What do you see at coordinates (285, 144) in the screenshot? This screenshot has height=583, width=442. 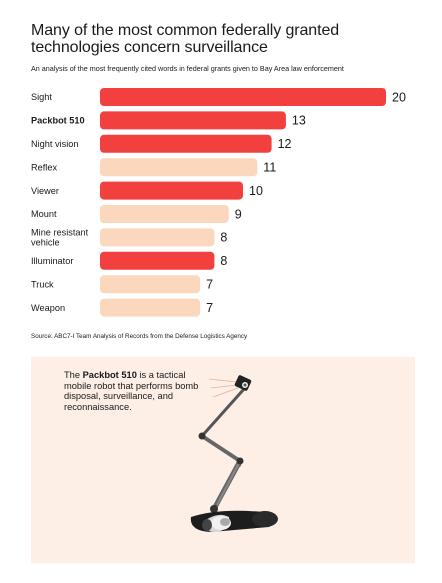 I see `value-label-night-vision: 12` at bounding box center [285, 144].